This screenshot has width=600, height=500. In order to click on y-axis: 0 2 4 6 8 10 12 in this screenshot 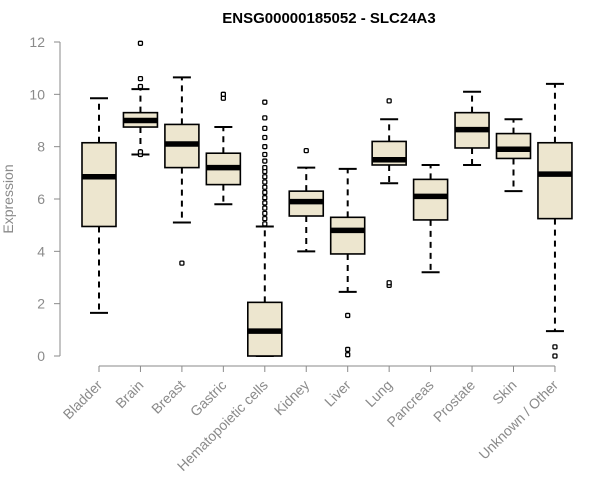, I will do `click(45, 199)`.